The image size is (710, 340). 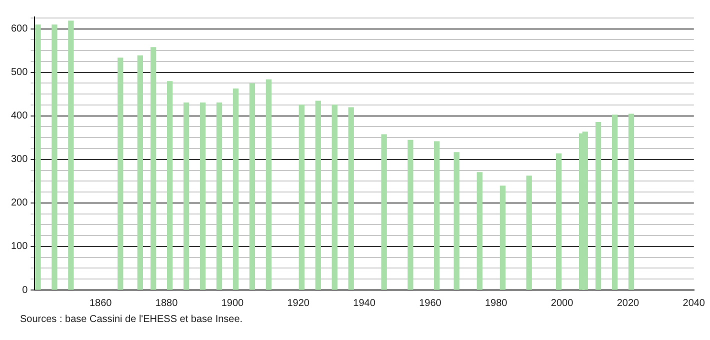 I want to click on x-tick-label: 1940, so click(x=364, y=303).